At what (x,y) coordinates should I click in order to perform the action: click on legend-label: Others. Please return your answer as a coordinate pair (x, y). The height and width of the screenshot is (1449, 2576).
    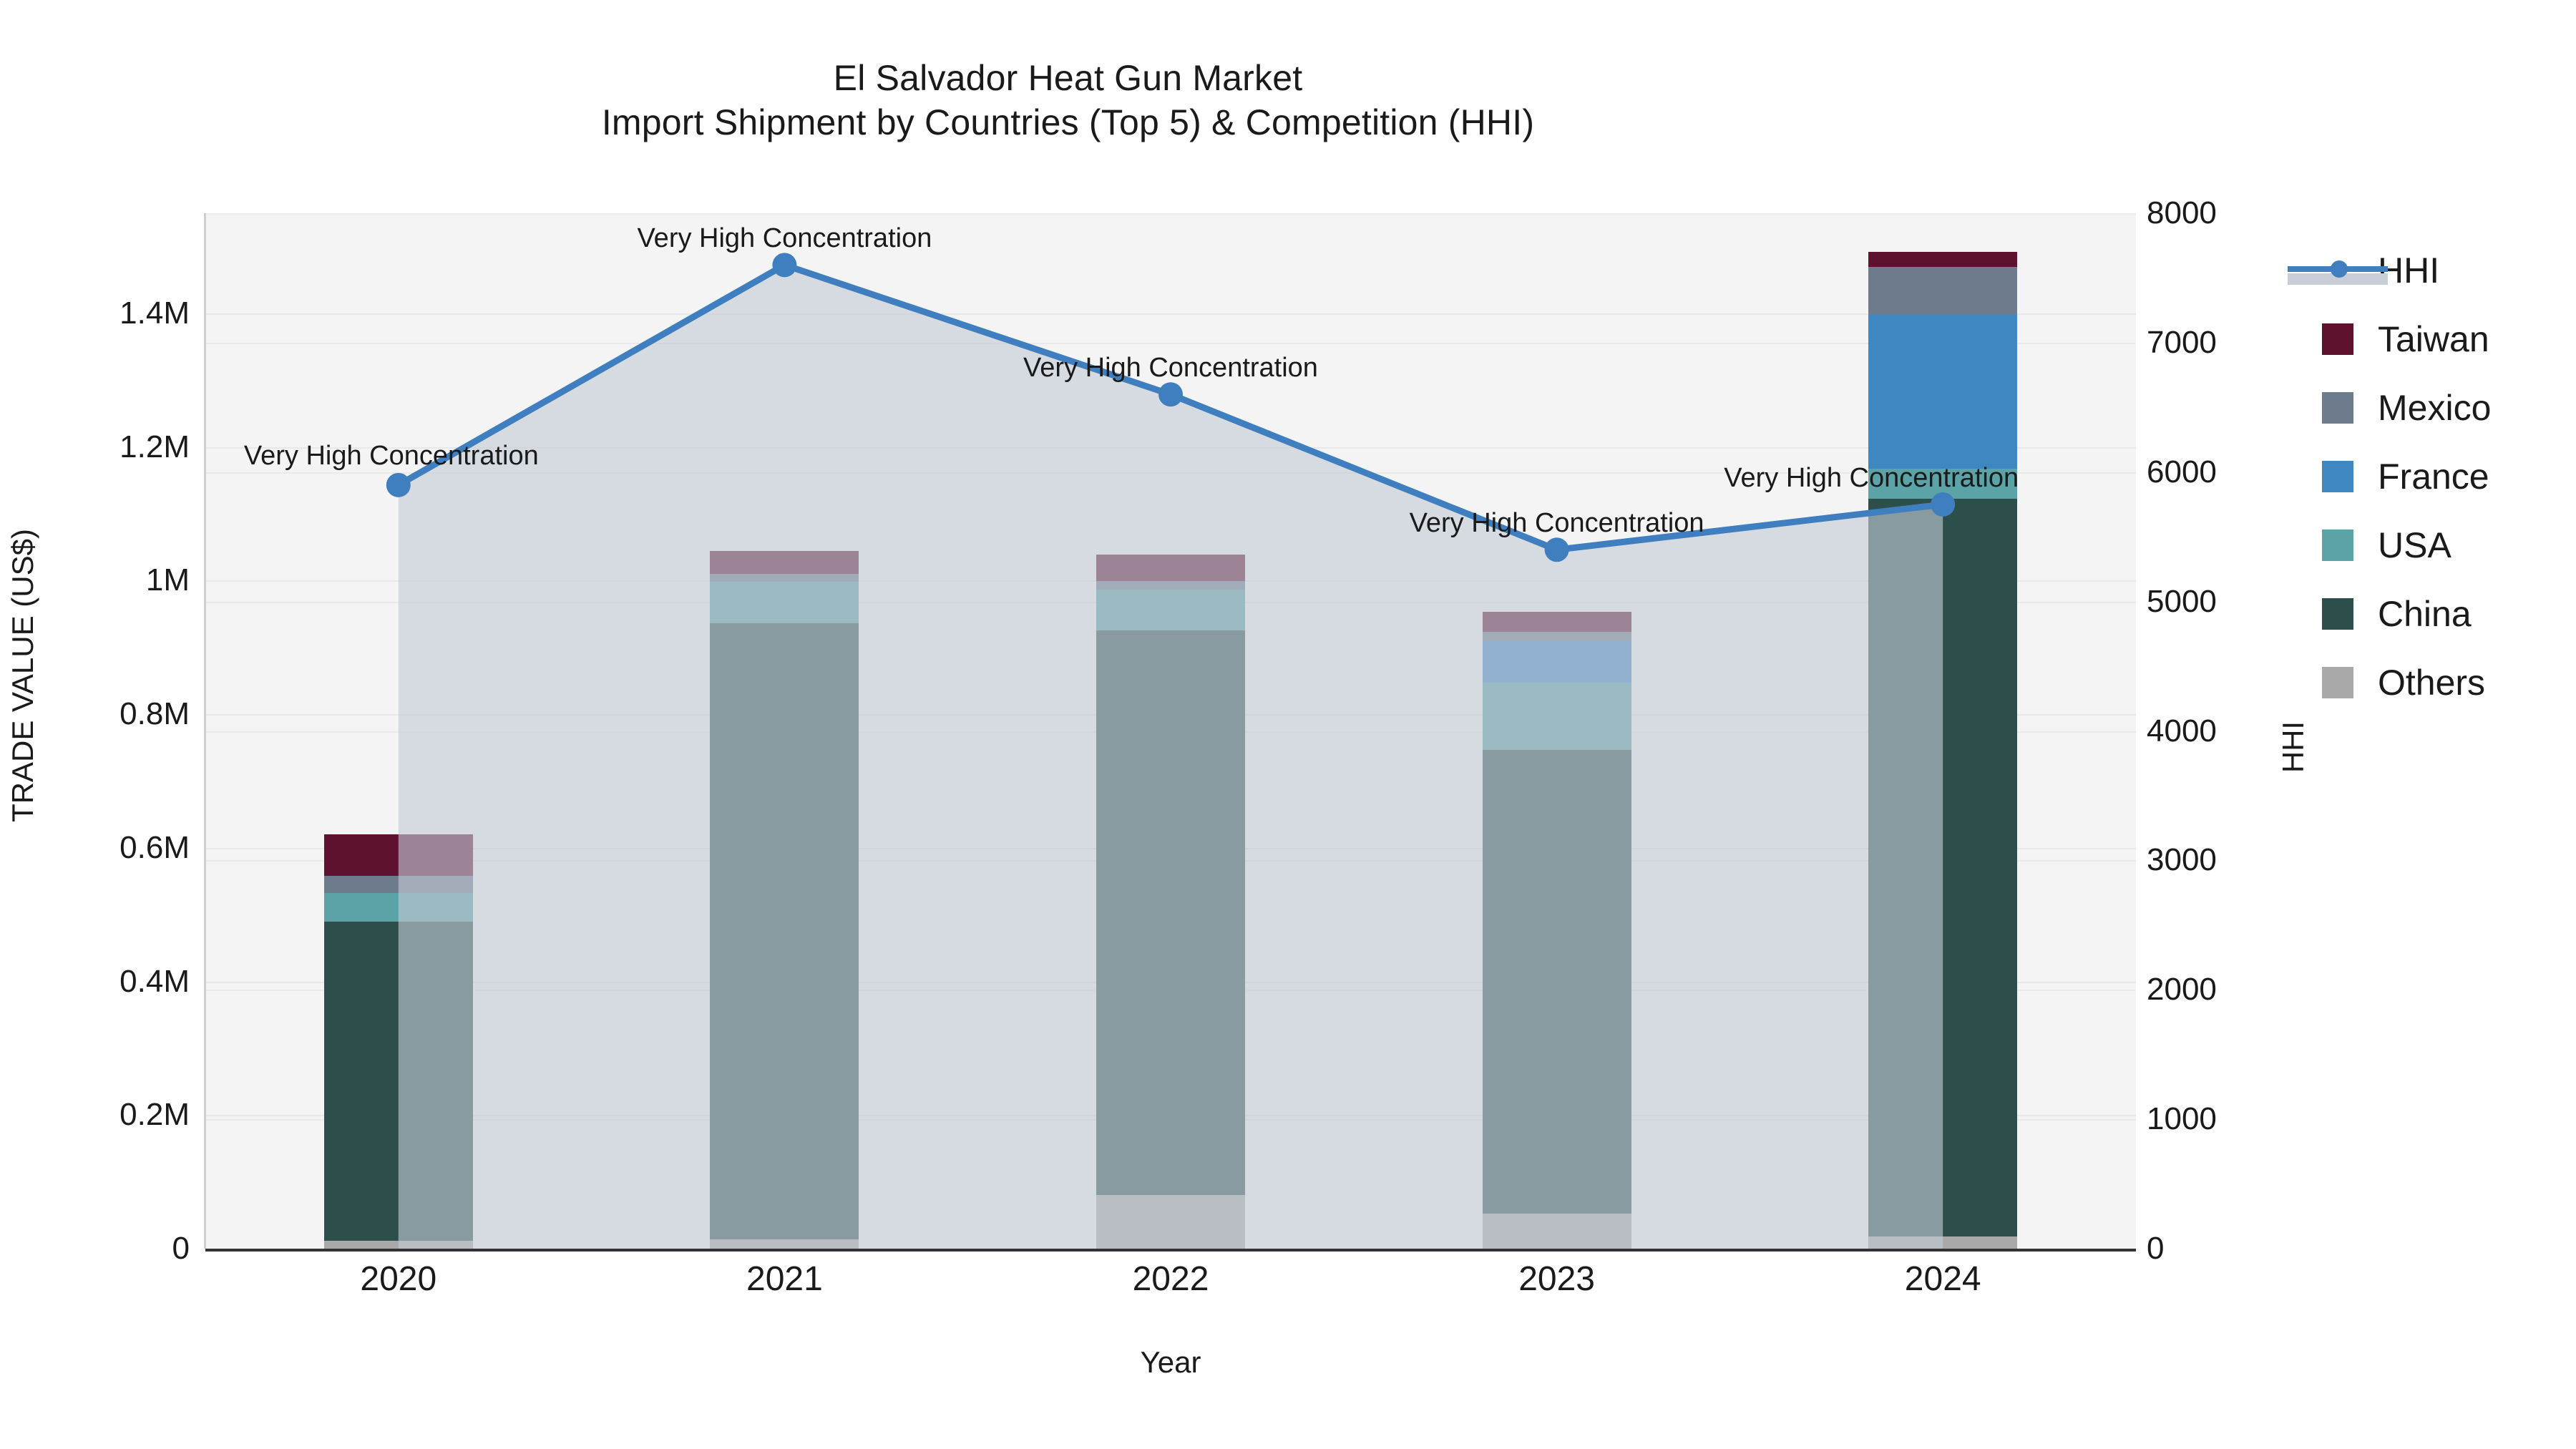
    Looking at the image, I should click on (2432, 683).